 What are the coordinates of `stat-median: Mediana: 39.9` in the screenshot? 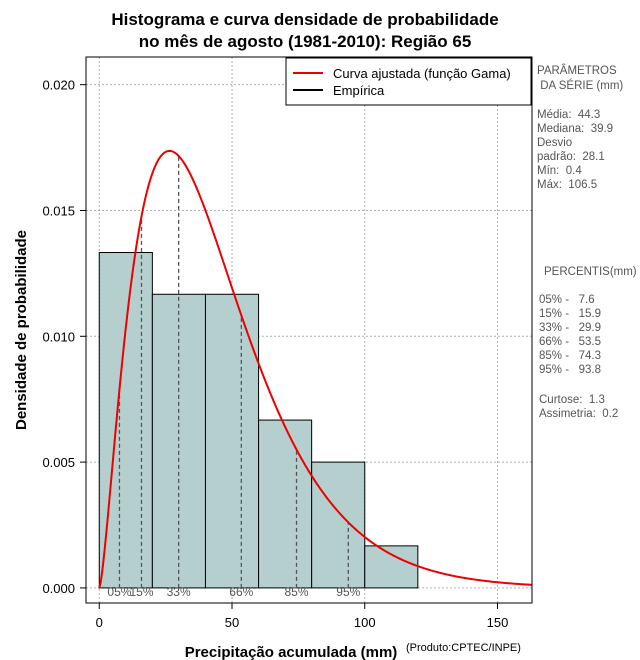 It's located at (575, 129).